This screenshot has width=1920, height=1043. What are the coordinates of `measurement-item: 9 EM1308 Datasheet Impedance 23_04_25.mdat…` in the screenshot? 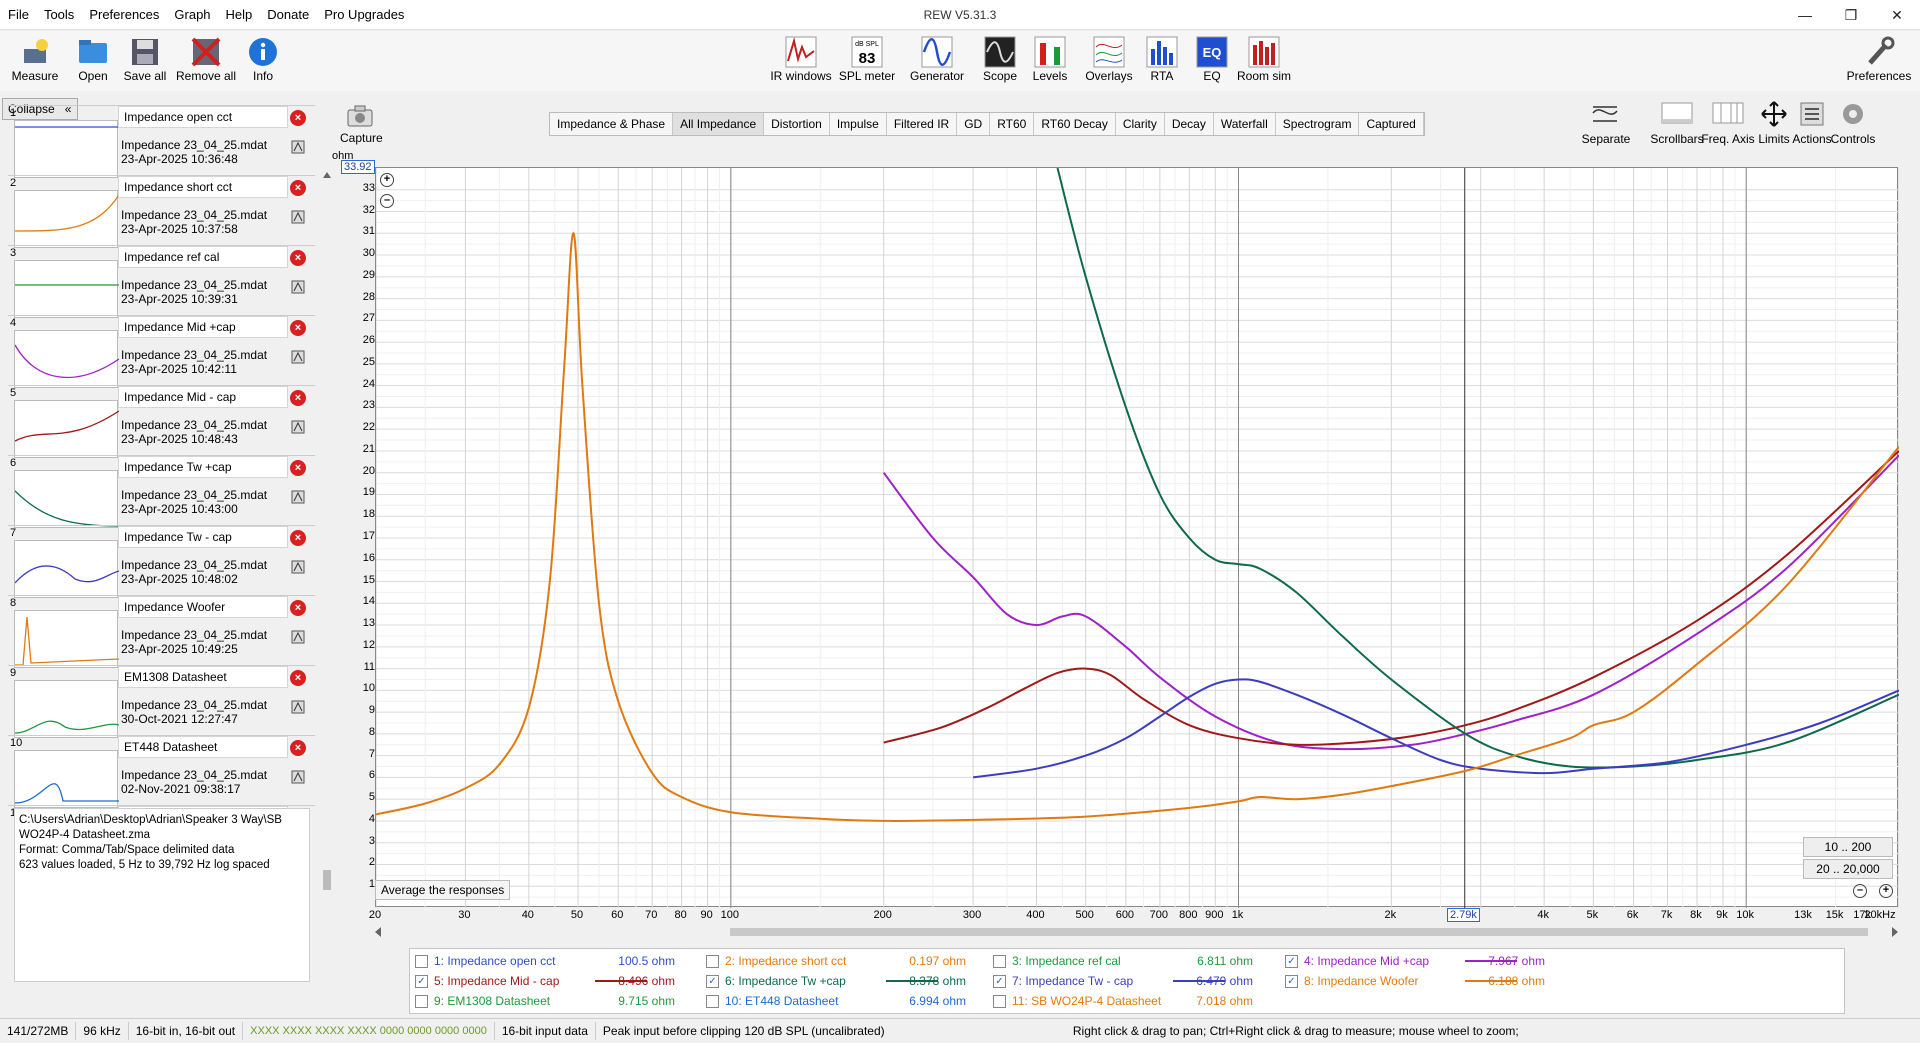 It's located at (161, 701).